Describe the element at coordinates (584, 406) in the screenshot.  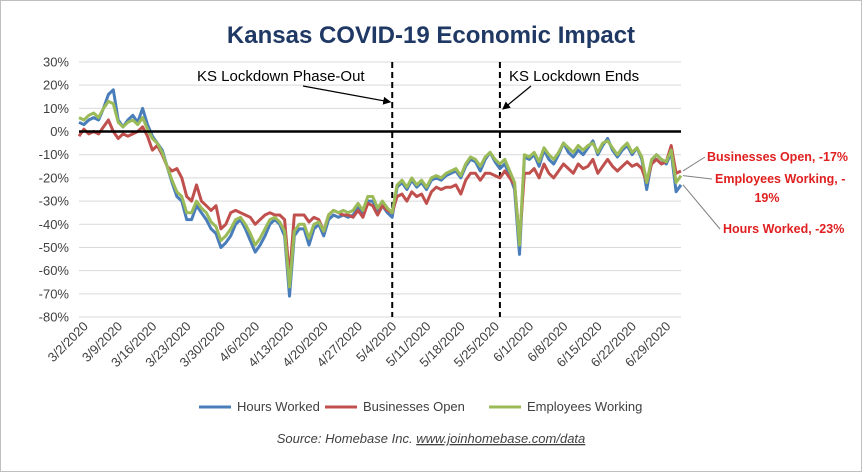
I see `legend-label: Employees Working` at that location.